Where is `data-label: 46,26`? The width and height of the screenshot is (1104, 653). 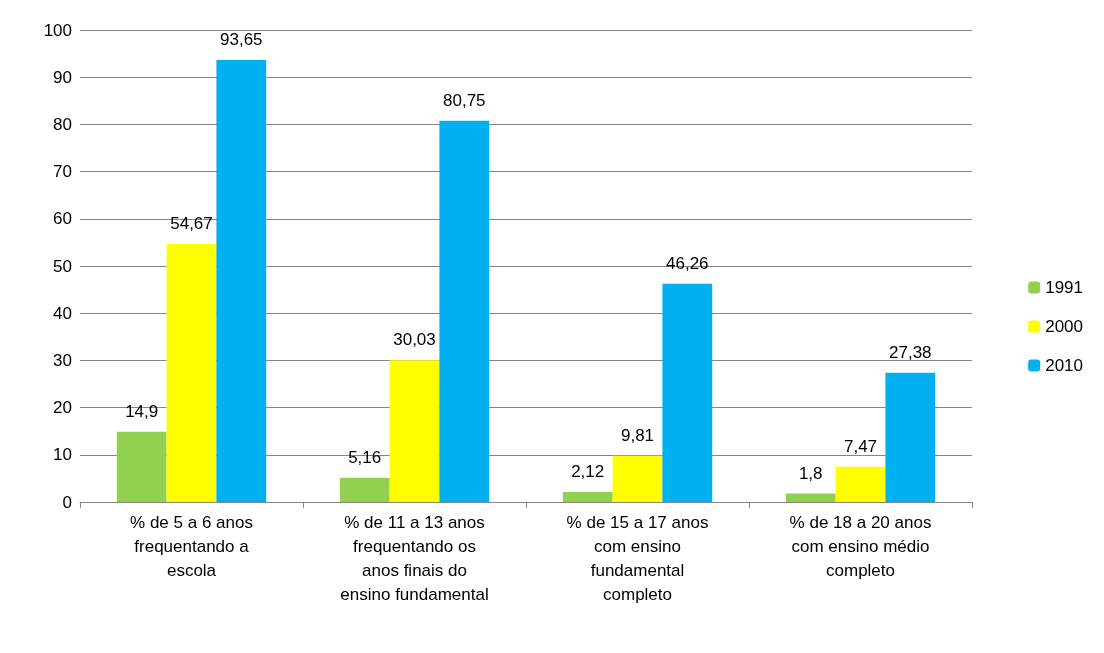 data-label: 46,26 is located at coordinates (687, 263).